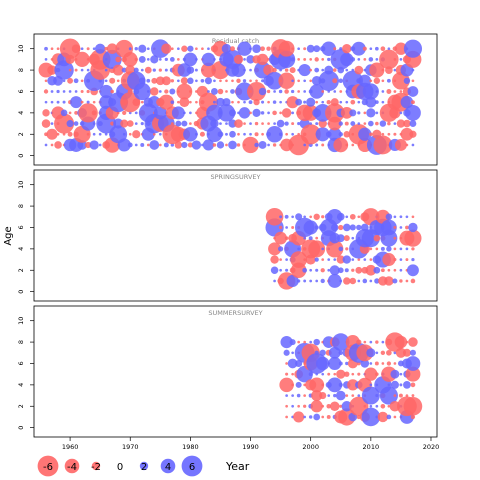  What do you see at coordinates (21, 227) in the screenshot?
I see `y-tick-label: 6` at bounding box center [21, 227].